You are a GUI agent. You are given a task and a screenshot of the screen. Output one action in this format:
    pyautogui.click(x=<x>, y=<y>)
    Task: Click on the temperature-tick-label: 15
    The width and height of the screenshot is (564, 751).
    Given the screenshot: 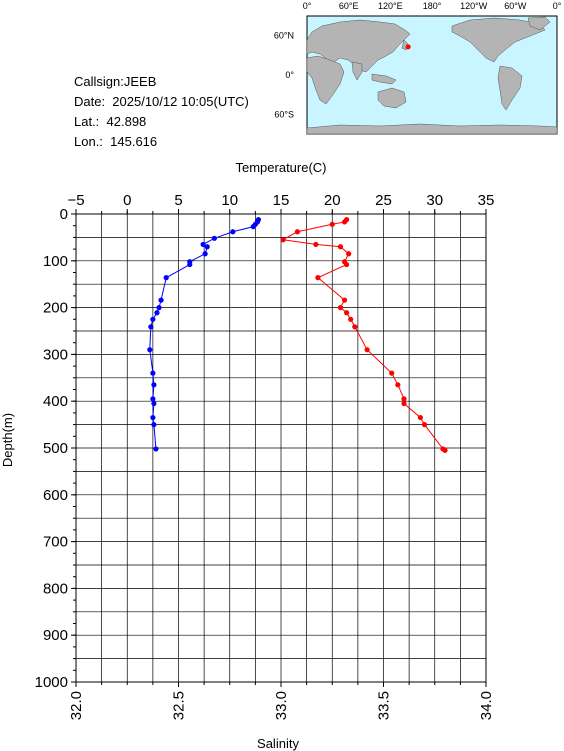 What is the action you would take?
    pyautogui.click(x=281, y=200)
    